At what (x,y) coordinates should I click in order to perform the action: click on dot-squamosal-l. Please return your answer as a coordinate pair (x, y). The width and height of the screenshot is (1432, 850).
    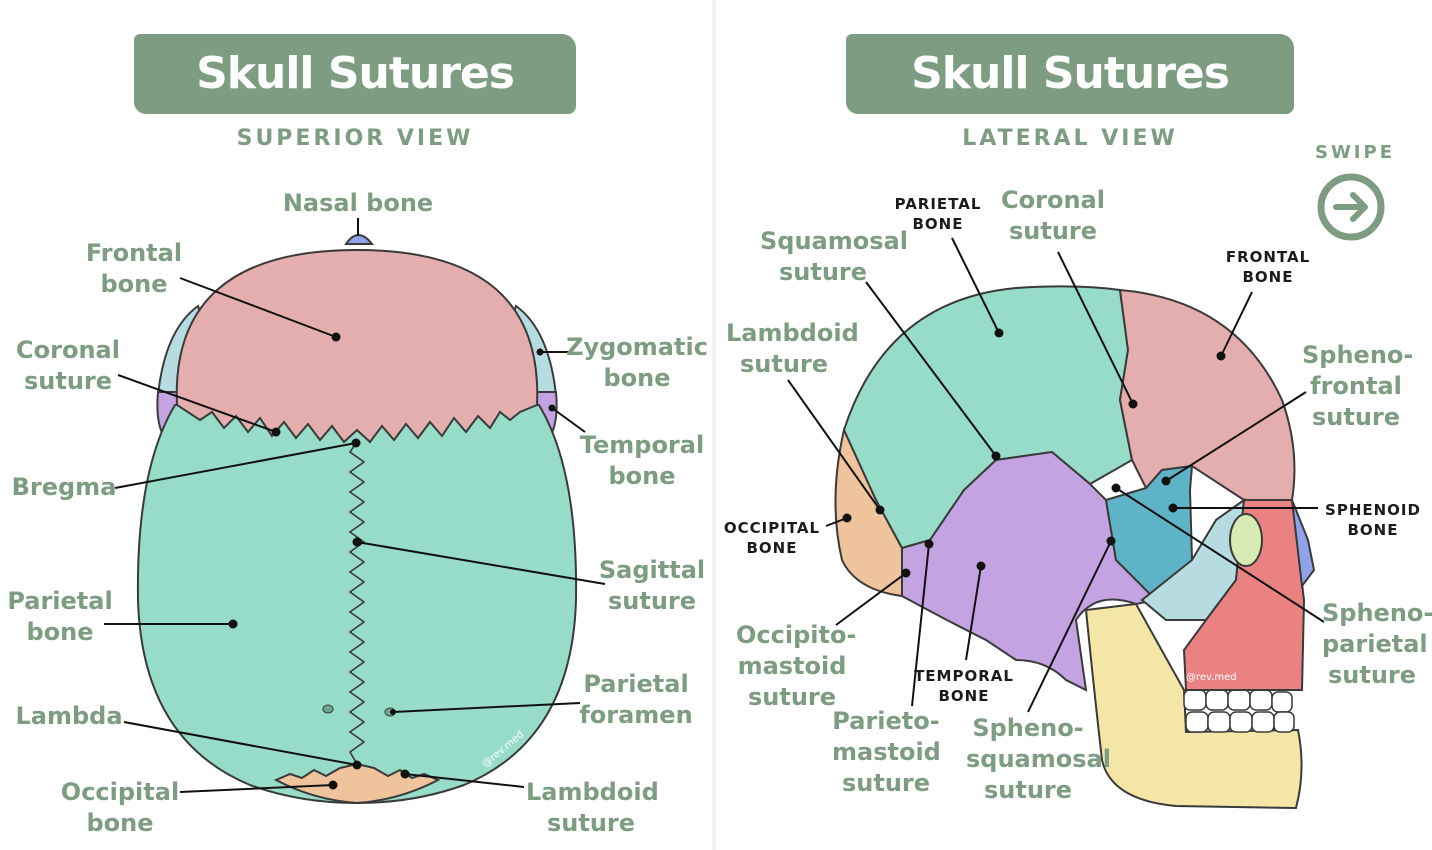
    Looking at the image, I should click on (996, 456).